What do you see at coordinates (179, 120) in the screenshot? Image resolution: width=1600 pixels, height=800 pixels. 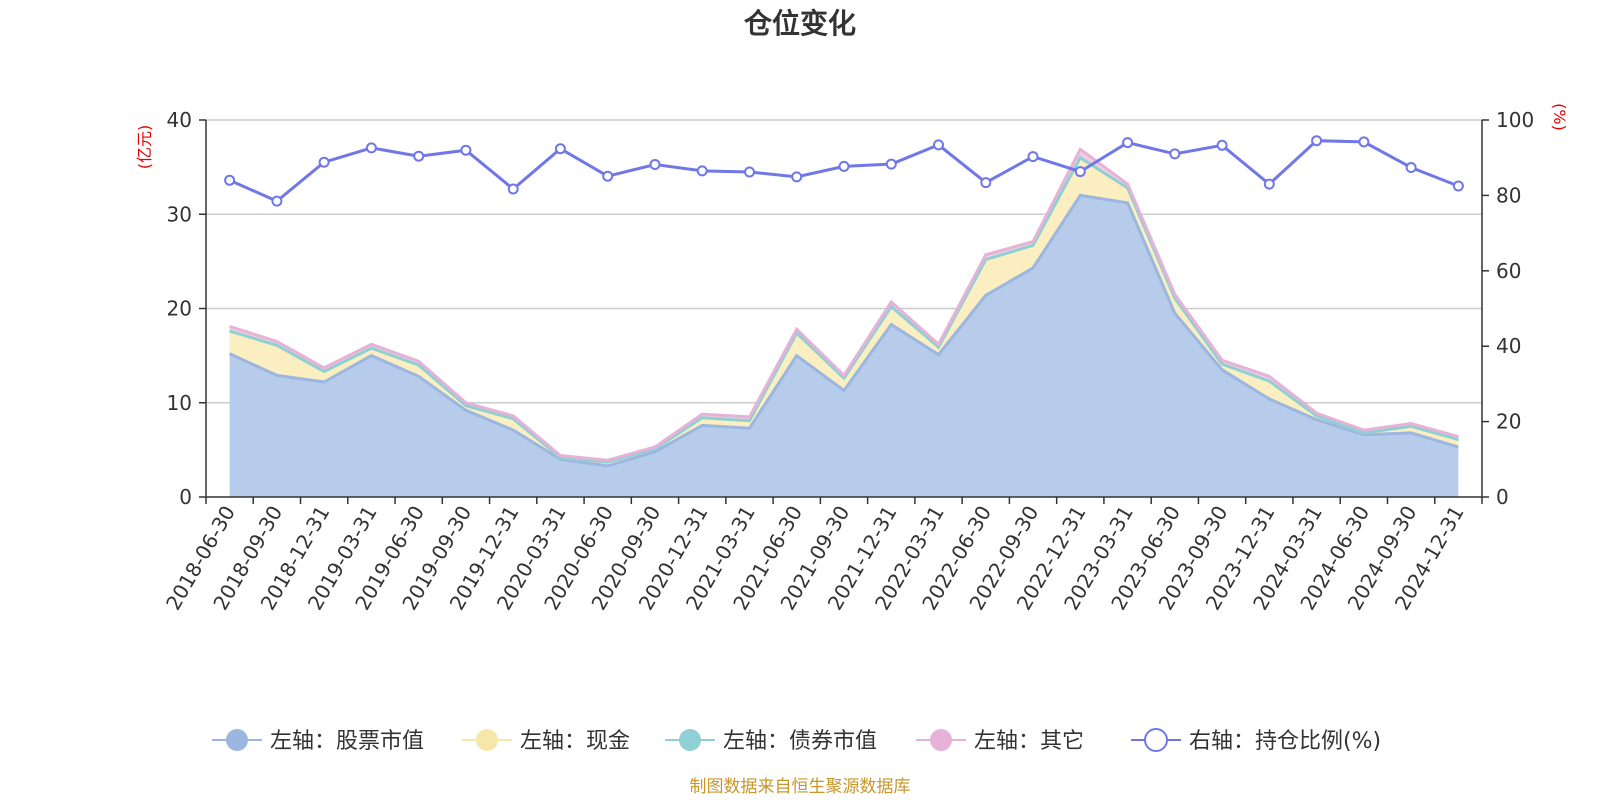 I see `left-tick-label: 40` at bounding box center [179, 120].